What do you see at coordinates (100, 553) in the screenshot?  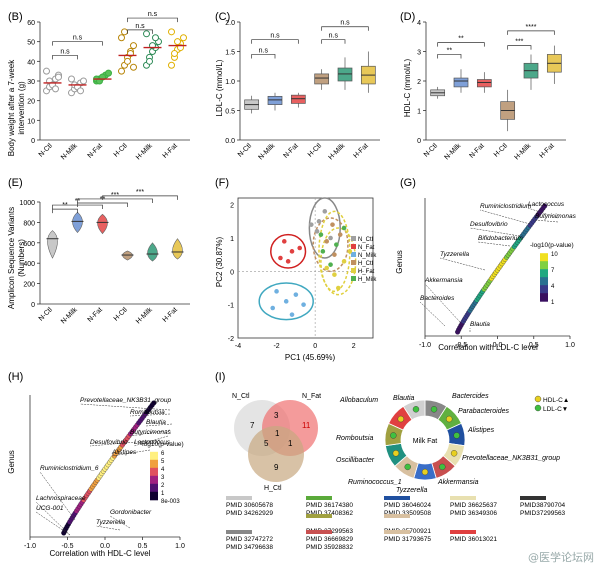 I see `panel-h-xlabel: Correlation with HDL-C level` at bounding box center [100, 553].